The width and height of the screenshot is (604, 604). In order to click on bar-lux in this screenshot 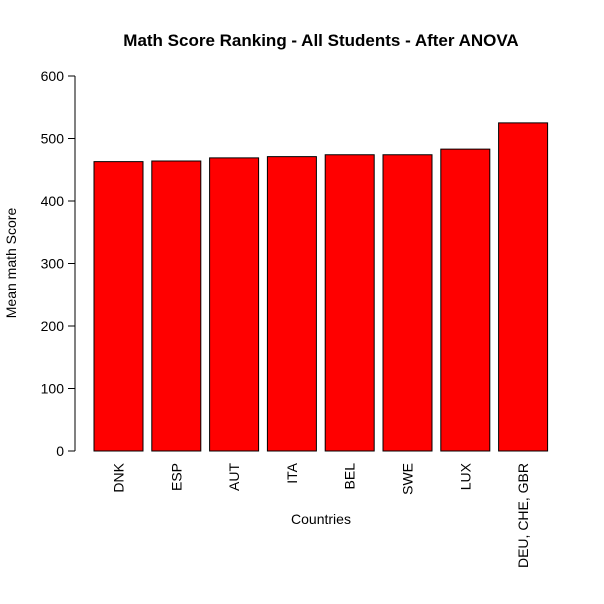, I will do `click(465, 300)`.